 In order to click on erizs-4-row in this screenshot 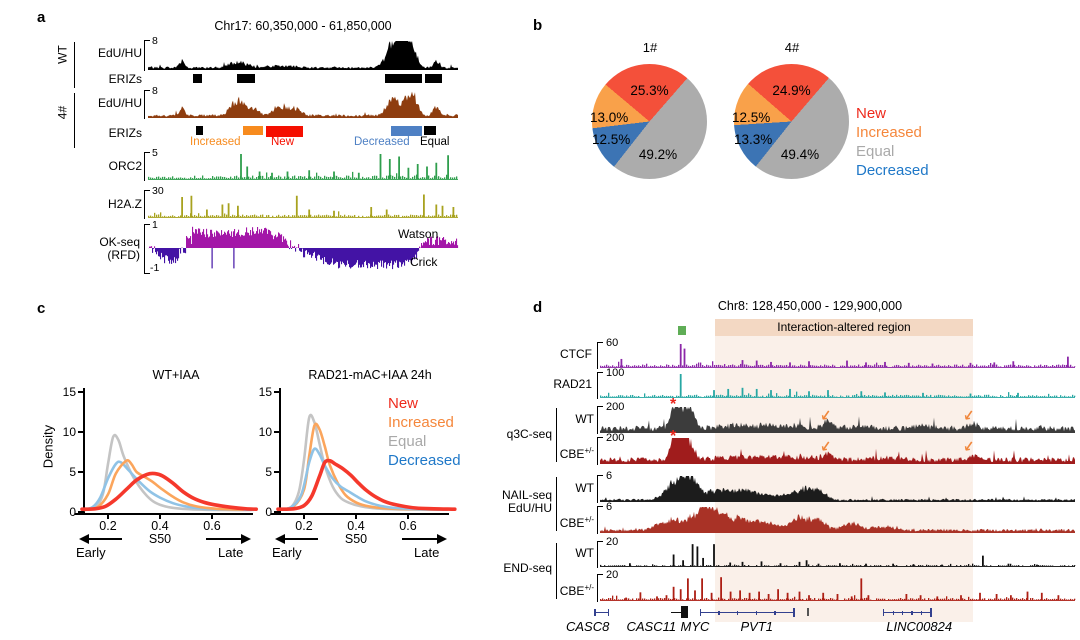, I will do `click(303, 131)`.